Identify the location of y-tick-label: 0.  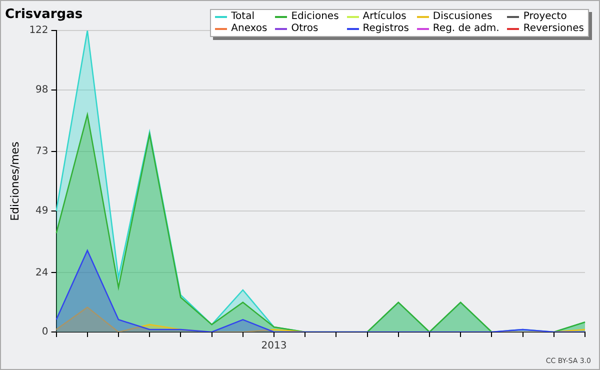
(45, 332).